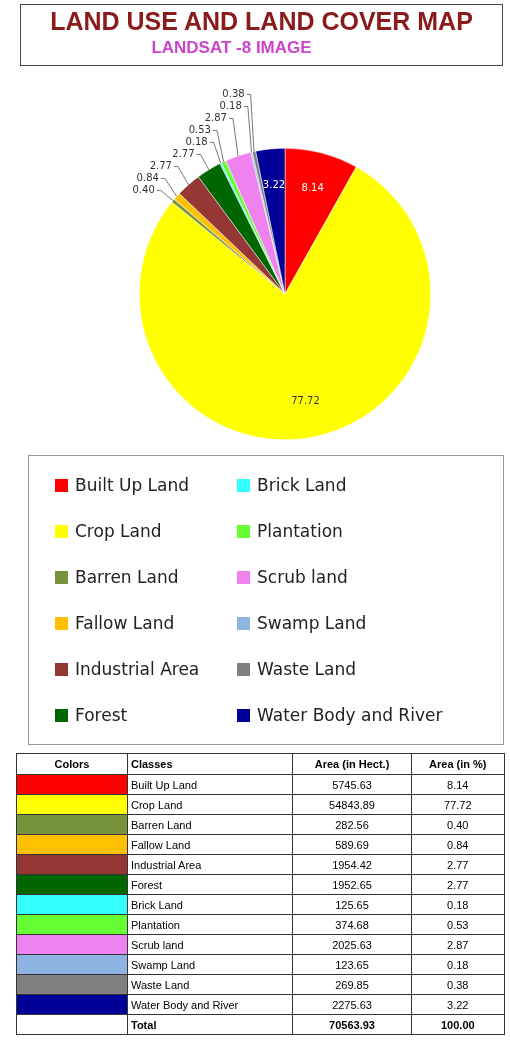 This screenshot has height=1040, width=510. What do you see at coordinates (147, 178) in the screenshot?
I see `data-label: 0.84` at bounding box center [147, 178].